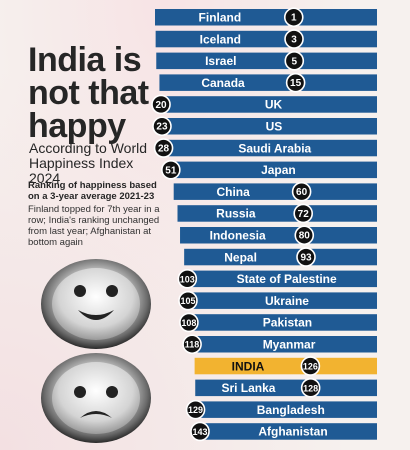 This screenshot has height=450, width=410. I want to click on rank-badge-japan, so click(171, 170).